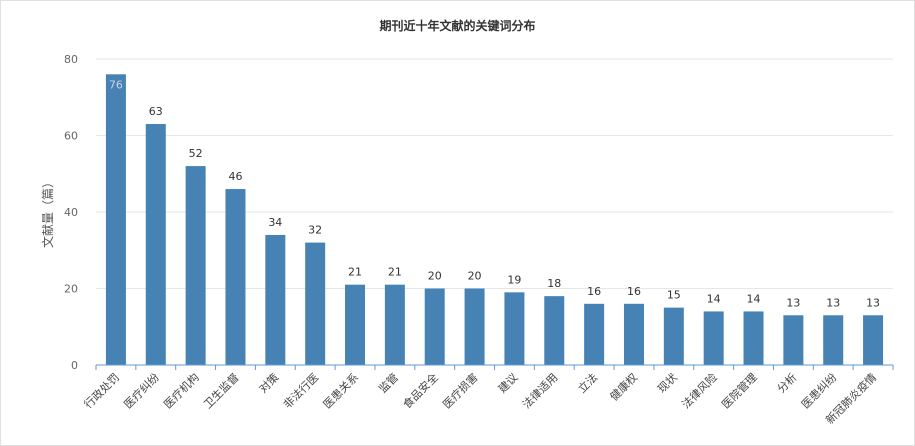 The width and height of the screenshot is (915, 446). What do you see at coordinates (623, 386) in the screenshot?
I see `x-tick-label: 健康权` at bounding box center [623, 386].